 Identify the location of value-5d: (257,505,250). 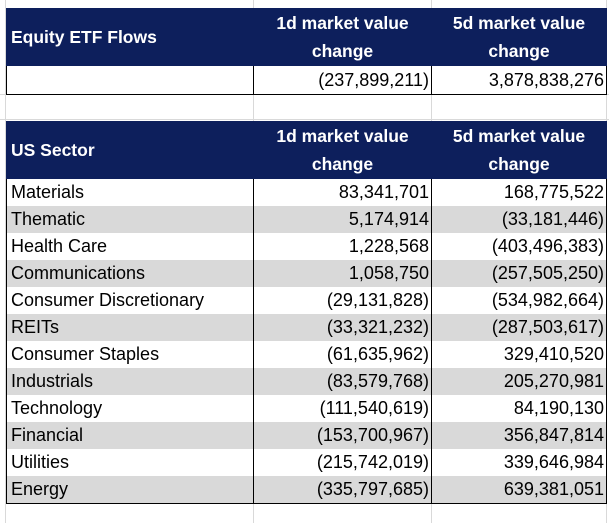
(519, 273).